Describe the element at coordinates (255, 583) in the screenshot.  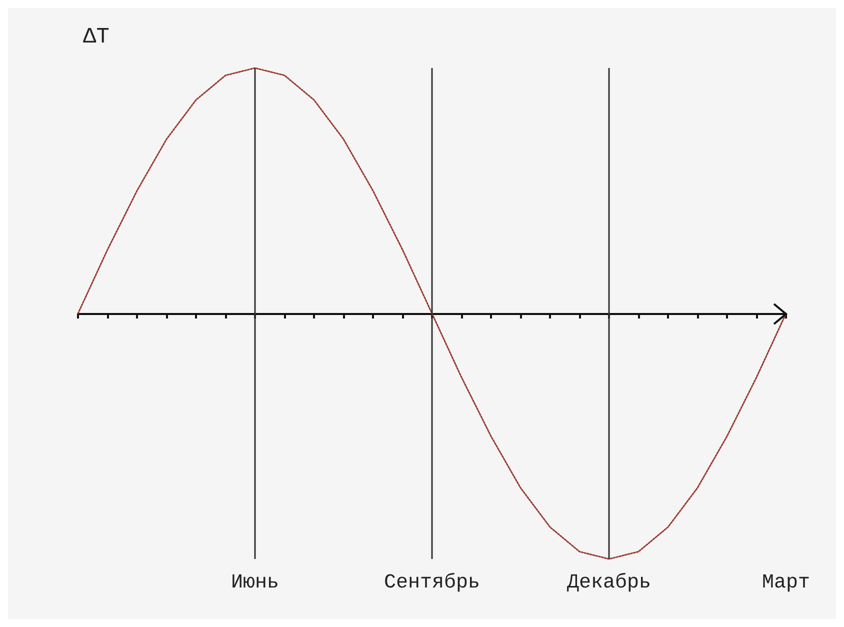
I see `x-tick-label: Июнь` at that location.